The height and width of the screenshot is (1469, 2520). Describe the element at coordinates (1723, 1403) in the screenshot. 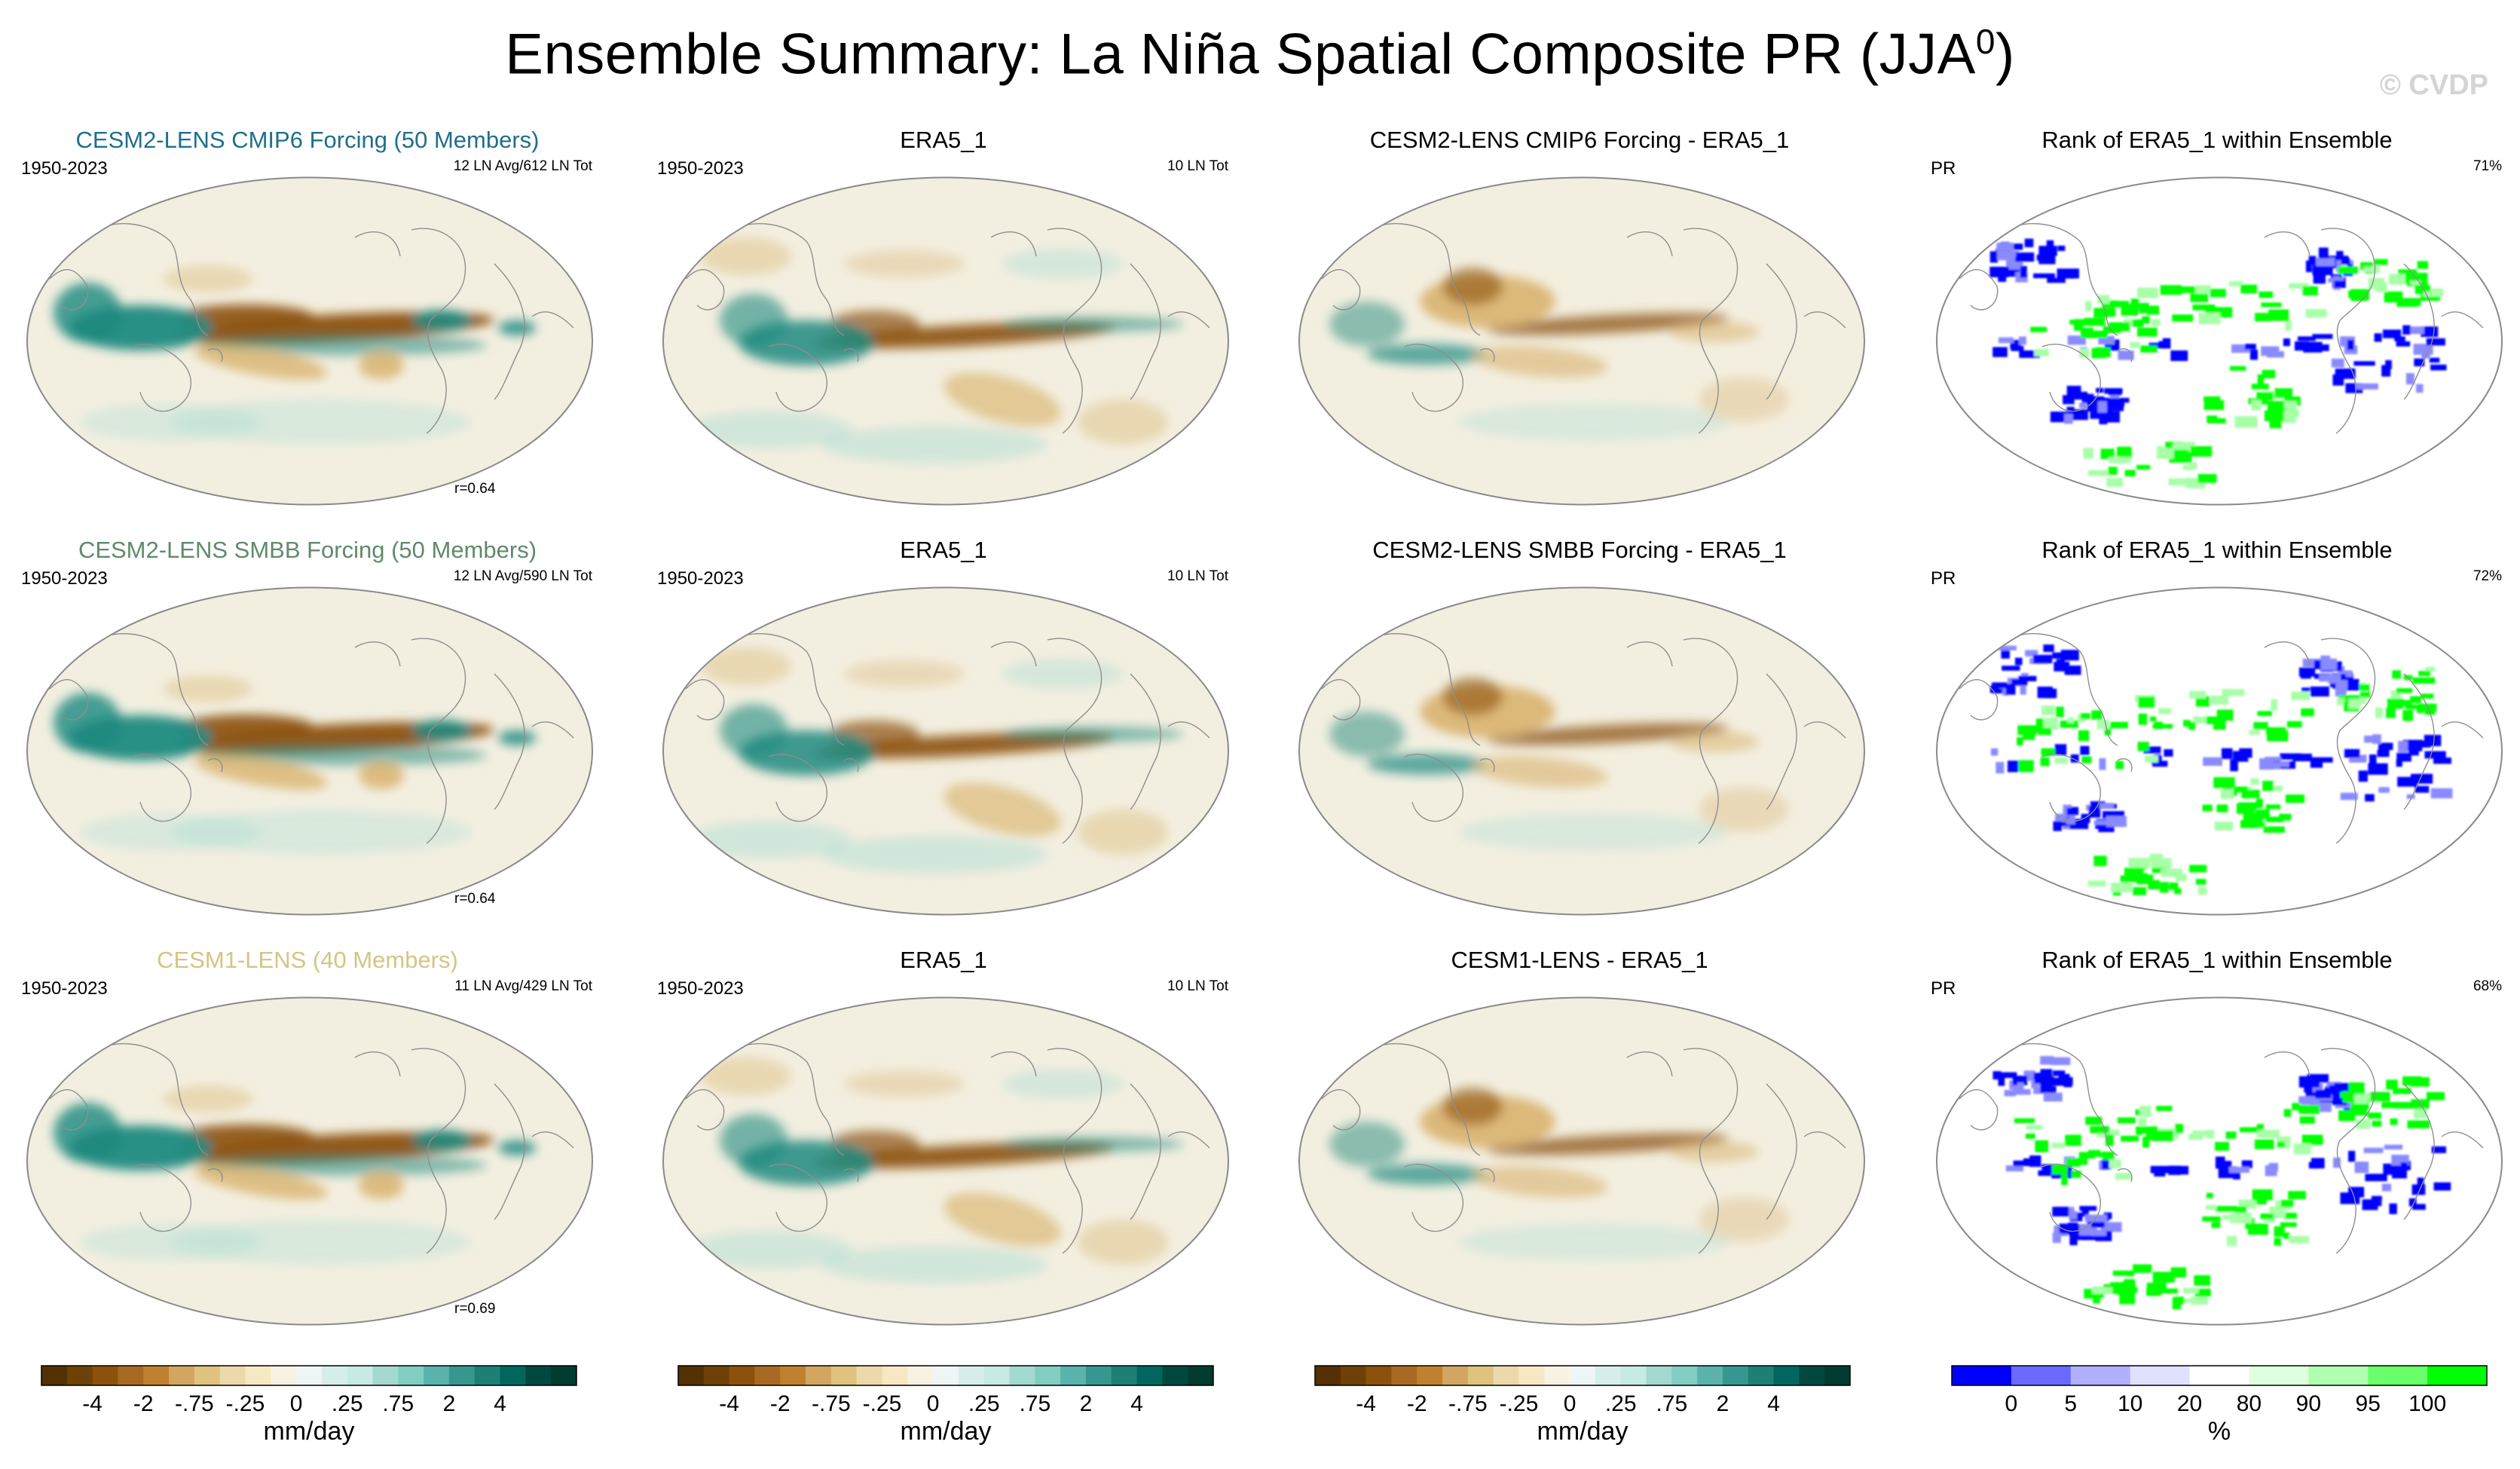

I see `colorbar-tick: 2` at that location.